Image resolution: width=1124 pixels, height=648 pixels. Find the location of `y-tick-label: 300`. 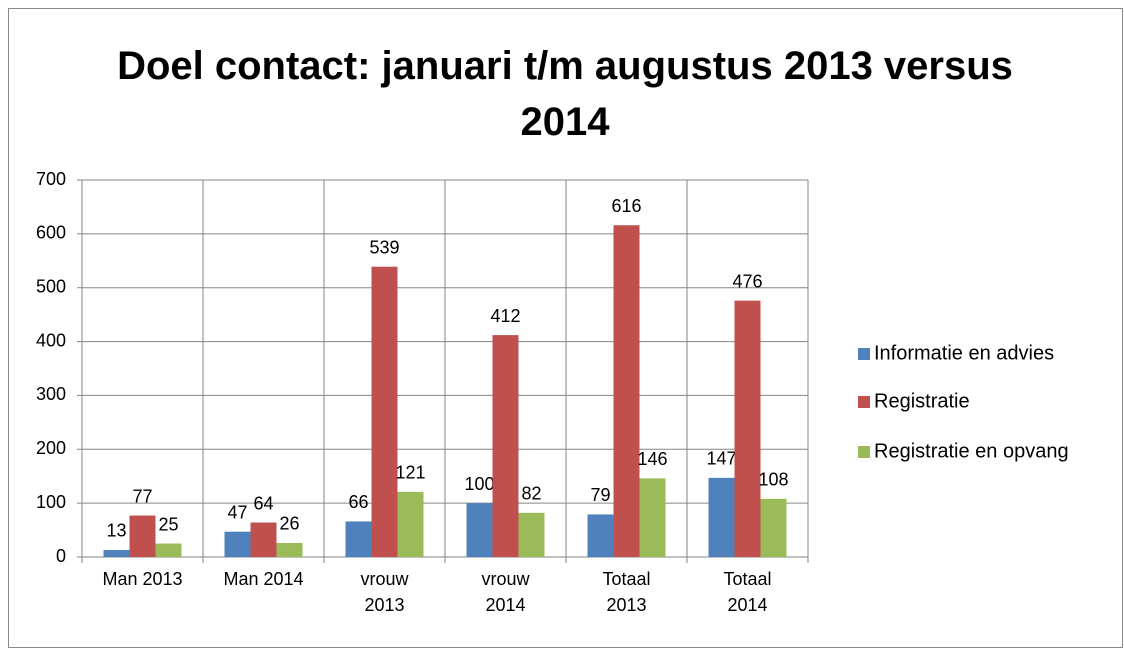

y-tick-label: 300 is located at coordinates (51, 394).